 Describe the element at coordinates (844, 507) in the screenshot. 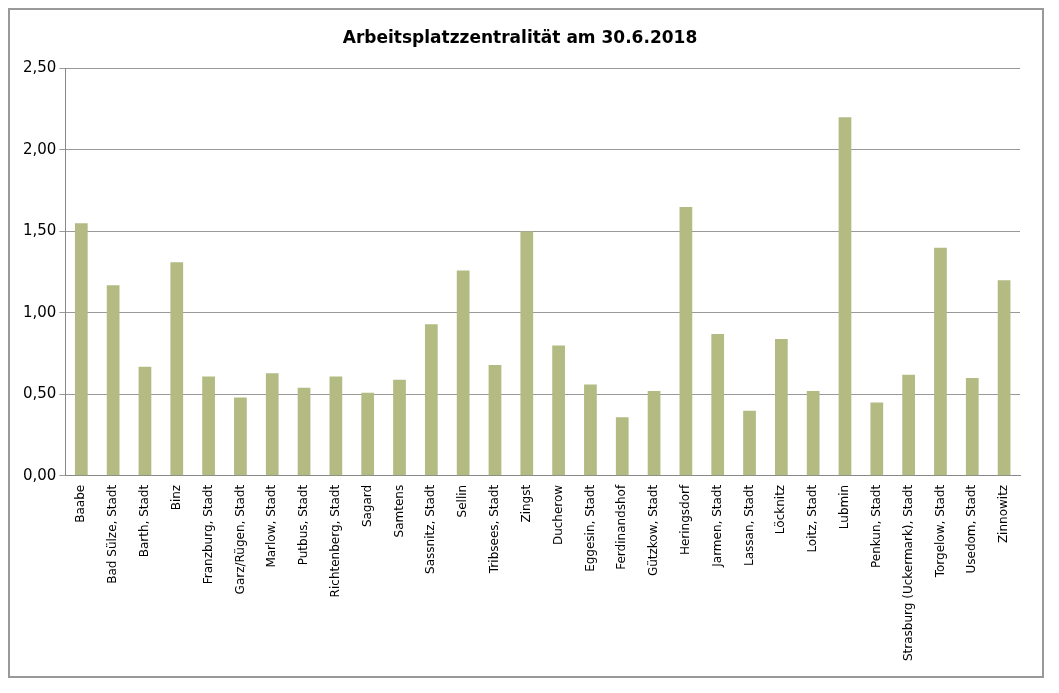

I see `x-tick-label: Lubmin` at that location.